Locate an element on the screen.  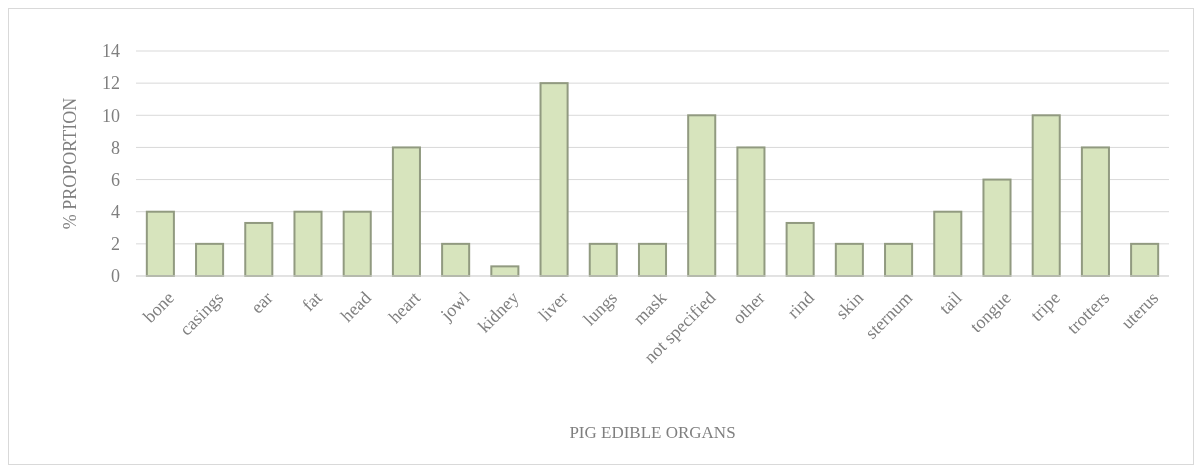
x-tick-label: liver is located at coordinates (553, 306).